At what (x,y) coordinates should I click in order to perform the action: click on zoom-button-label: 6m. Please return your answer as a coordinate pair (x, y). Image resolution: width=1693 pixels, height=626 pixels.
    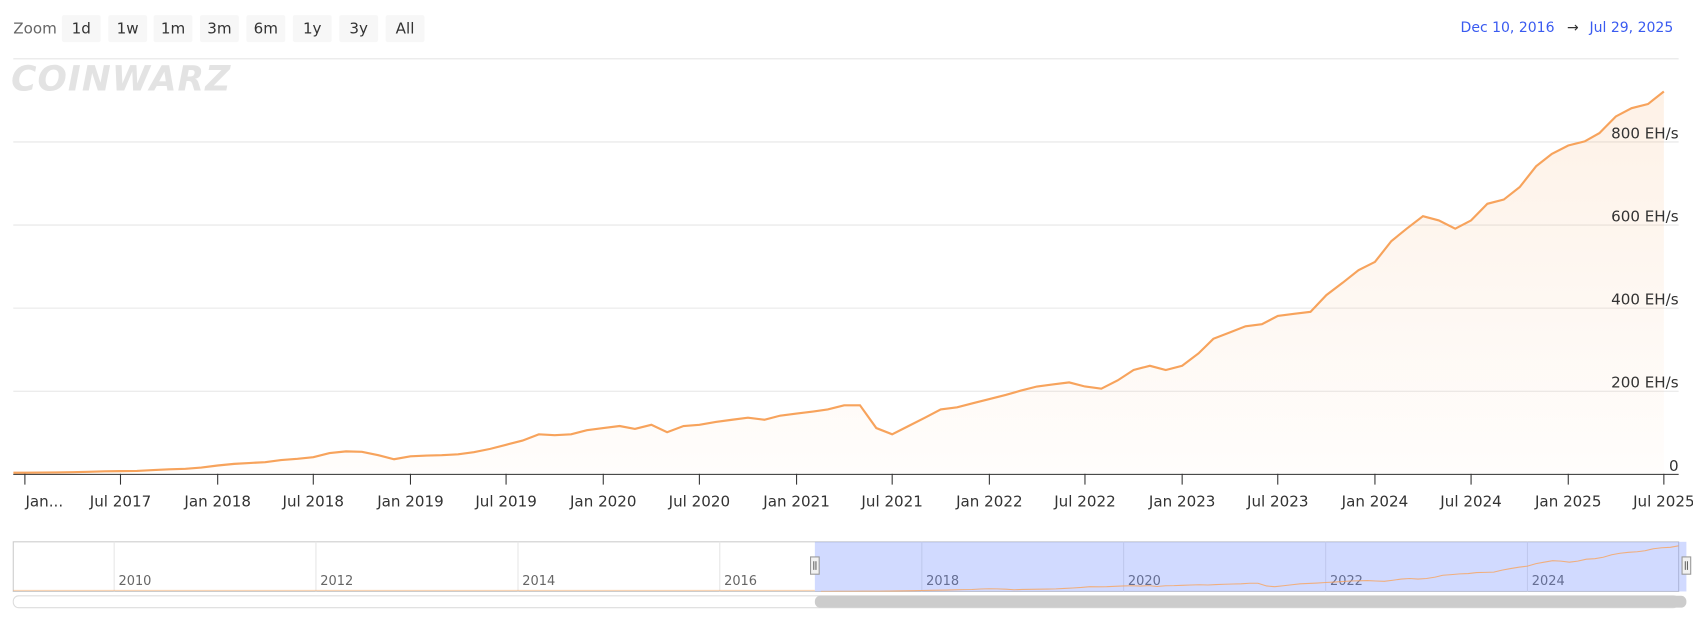
    Looking at the image, I should click on (266, 29).